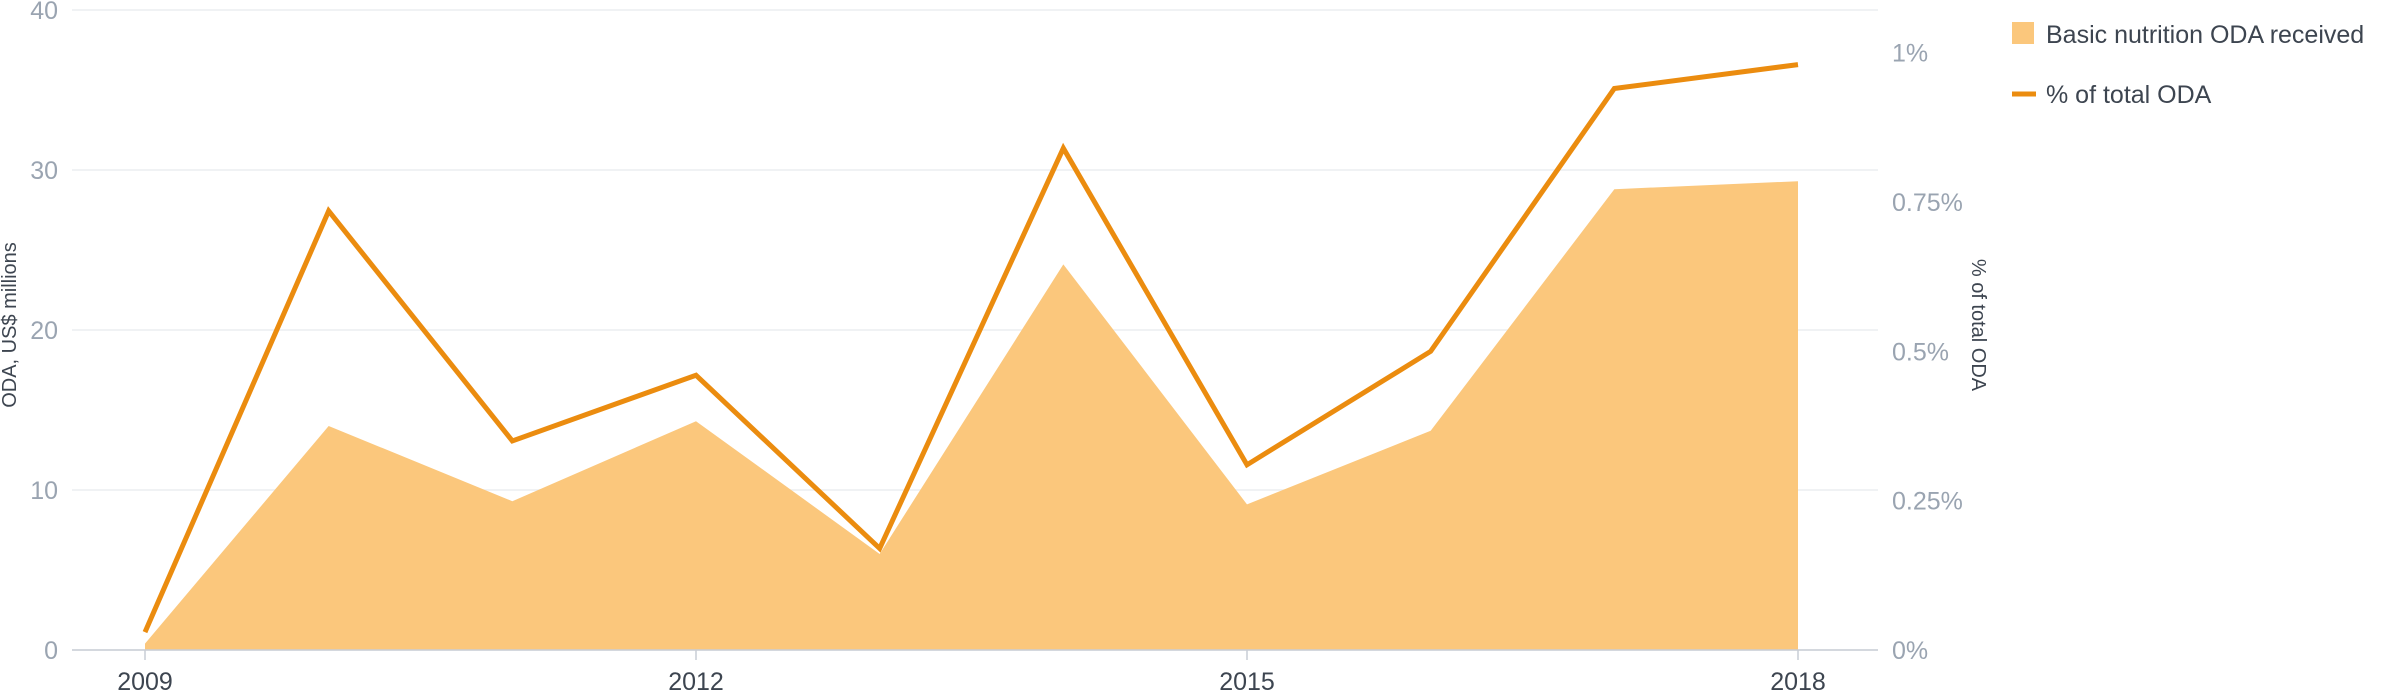 The width and height of the screenshot is (2400, 700). What do you see at coordinates (1910, 651) in the screenshot?
I see `y-right-tick-label-0: 0%` at bounding box center [1910, 651].